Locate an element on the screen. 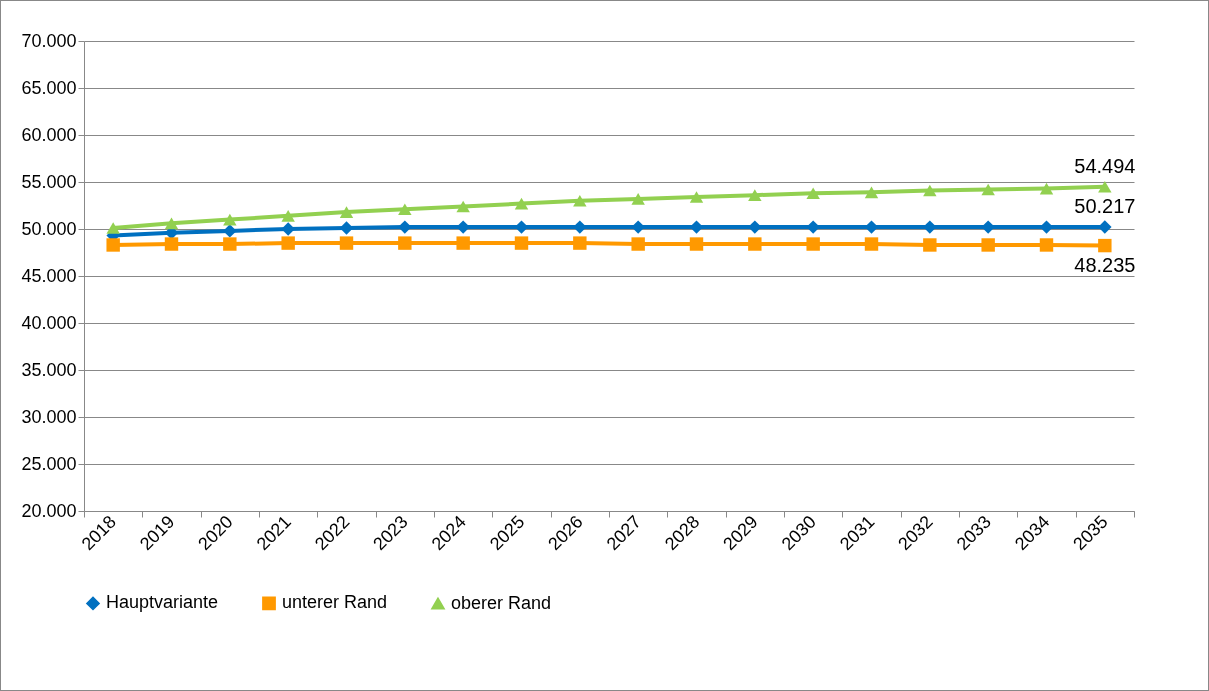 The height and width of the screenshot is (691, 1209). legend-label: oberer Rand is located at coordinates (501, 602).